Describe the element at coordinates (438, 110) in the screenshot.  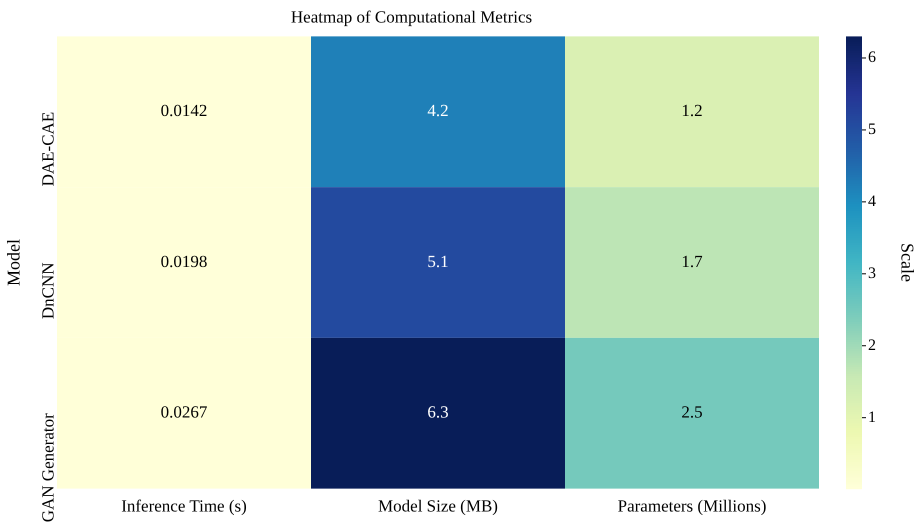
I see `data-label: 4.2` at that location.